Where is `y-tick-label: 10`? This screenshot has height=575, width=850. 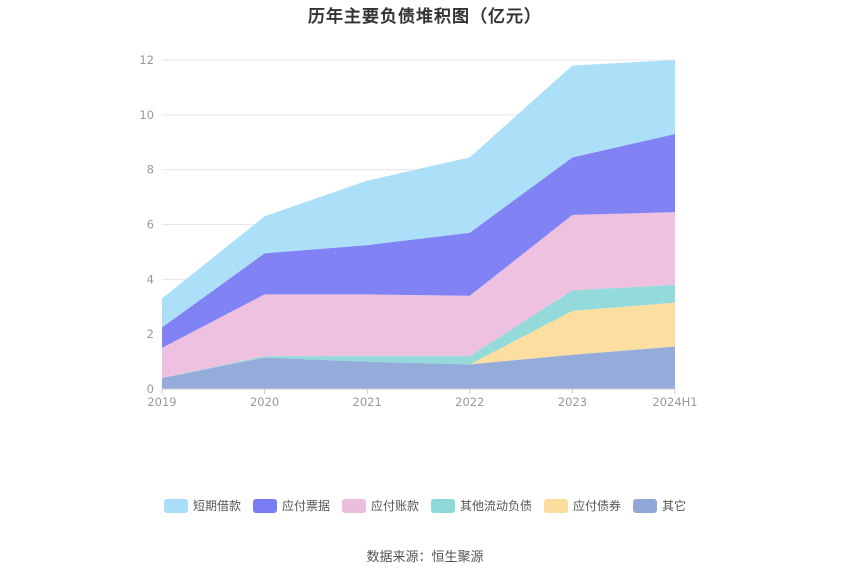 y-tick-label: 10 is located at coordinates (146, 115).